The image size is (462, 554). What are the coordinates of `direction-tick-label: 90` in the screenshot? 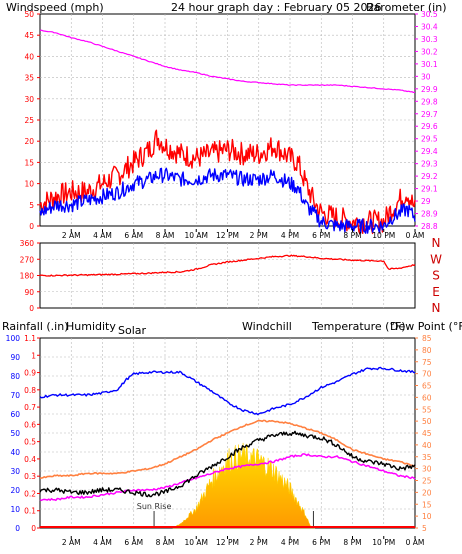 It's located at (29, 292).